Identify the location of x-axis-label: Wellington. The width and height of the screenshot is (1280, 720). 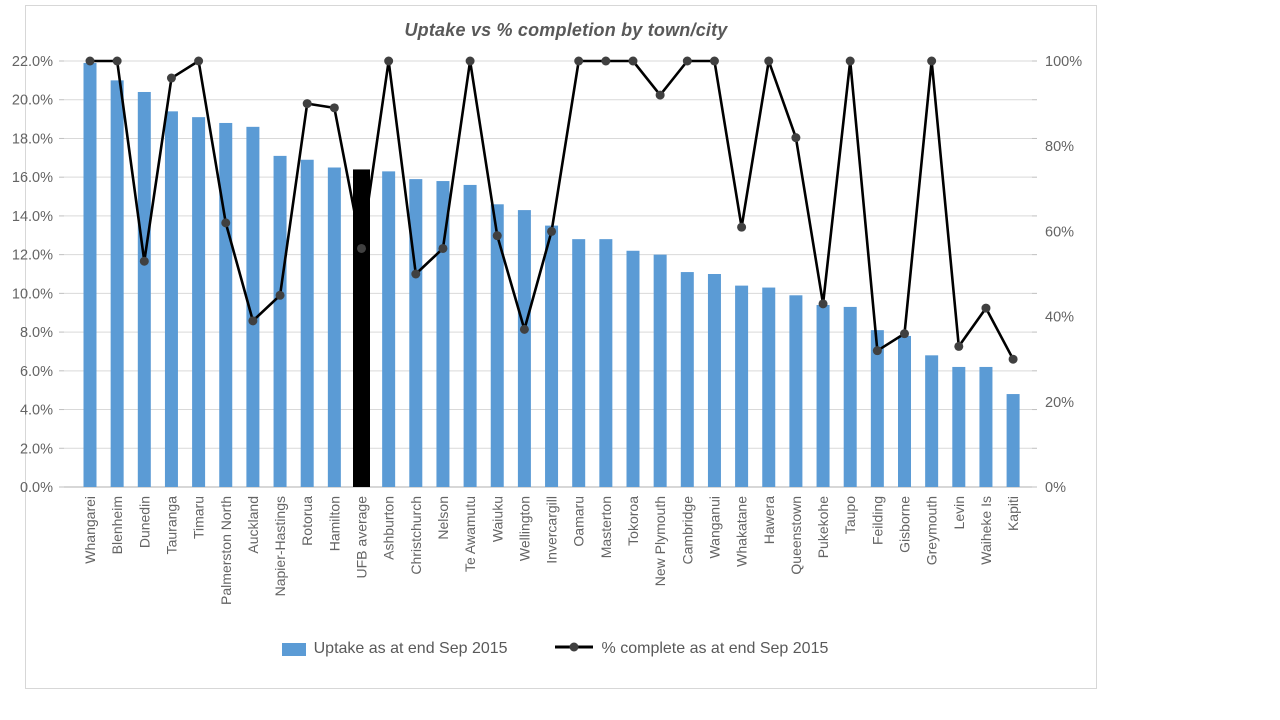
(524, 528).